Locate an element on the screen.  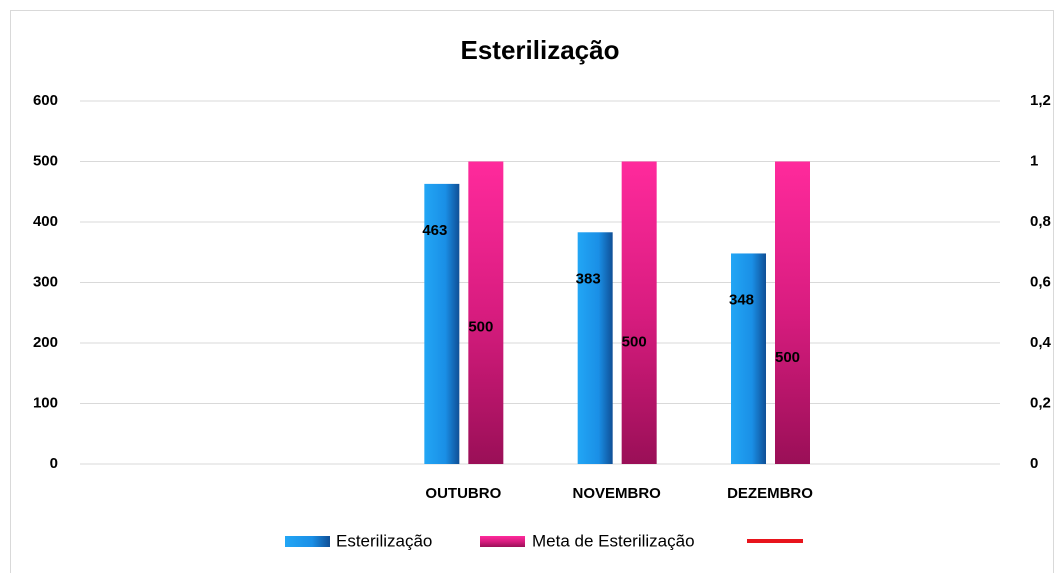
data-label: 383 is located at coordinates (588, 278).